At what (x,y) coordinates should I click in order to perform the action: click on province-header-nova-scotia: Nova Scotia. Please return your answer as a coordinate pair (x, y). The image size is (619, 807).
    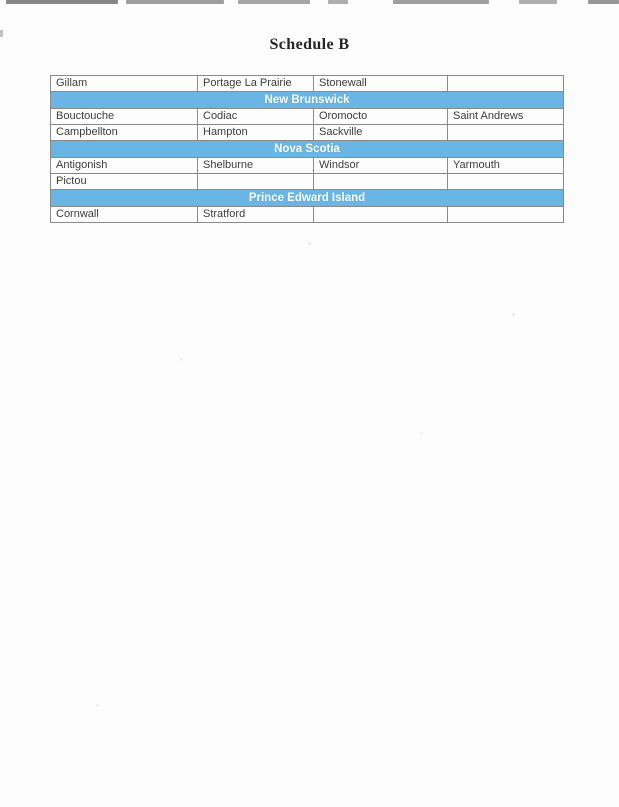
    Looking at the image, I should click on (307, 149).